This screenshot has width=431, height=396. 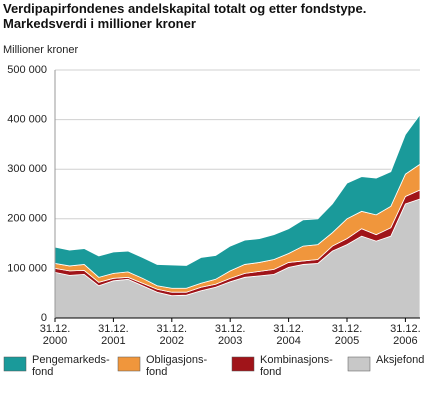 What do you see at coordinates (27, 169) in the screenshot?
I see `y-tick-label: 300 000` at bounding box center [27, 169].